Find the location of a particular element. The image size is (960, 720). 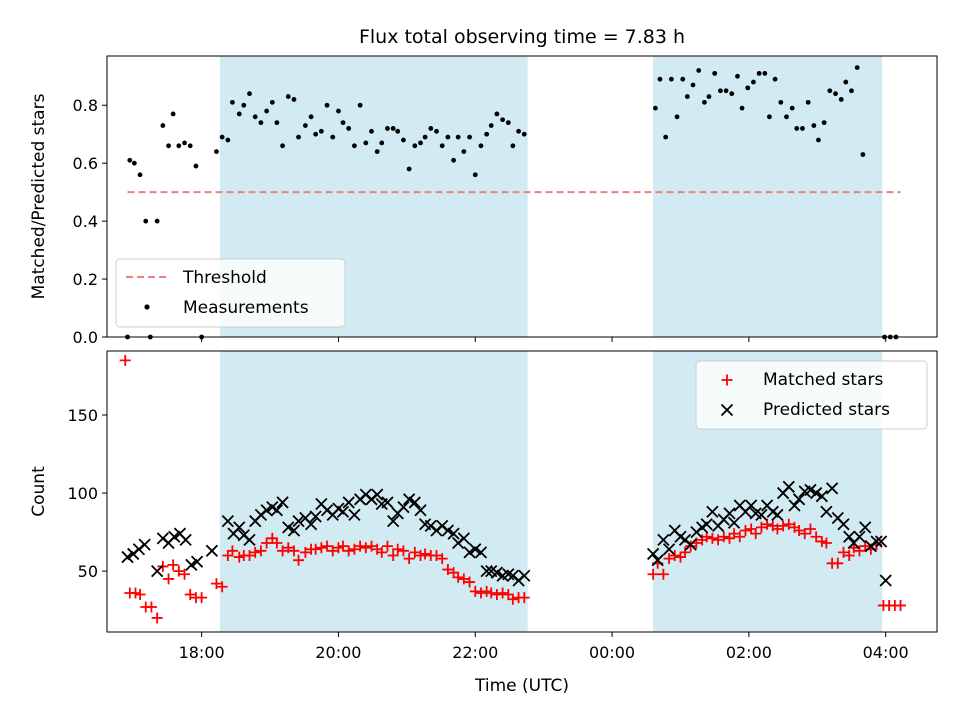

y-tick-label: 0.8 is located at coordinates (85, 105).